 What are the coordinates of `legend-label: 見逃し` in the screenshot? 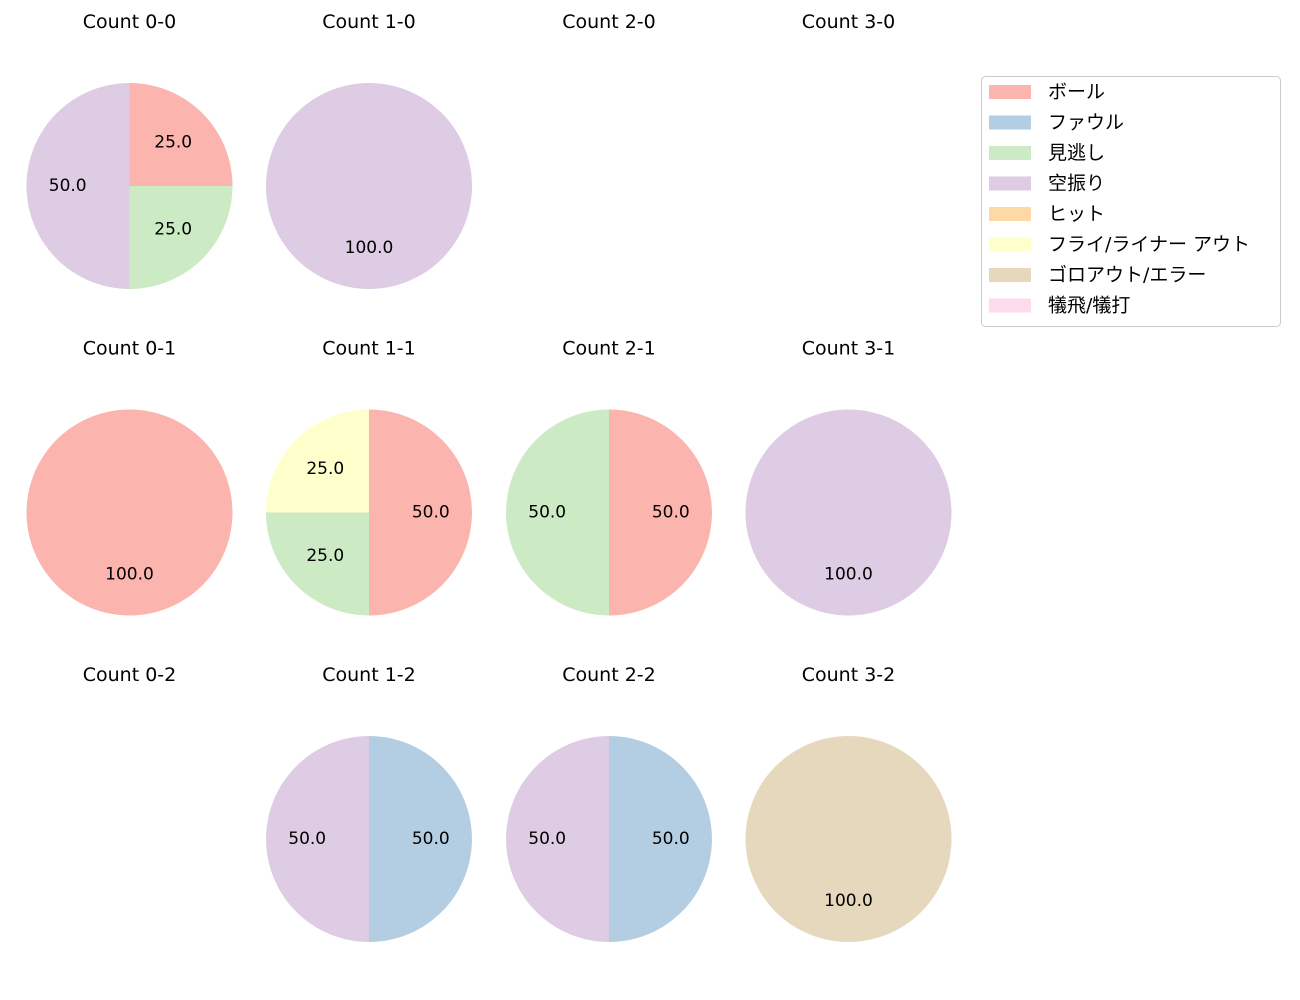 It's located at (1076, 153).